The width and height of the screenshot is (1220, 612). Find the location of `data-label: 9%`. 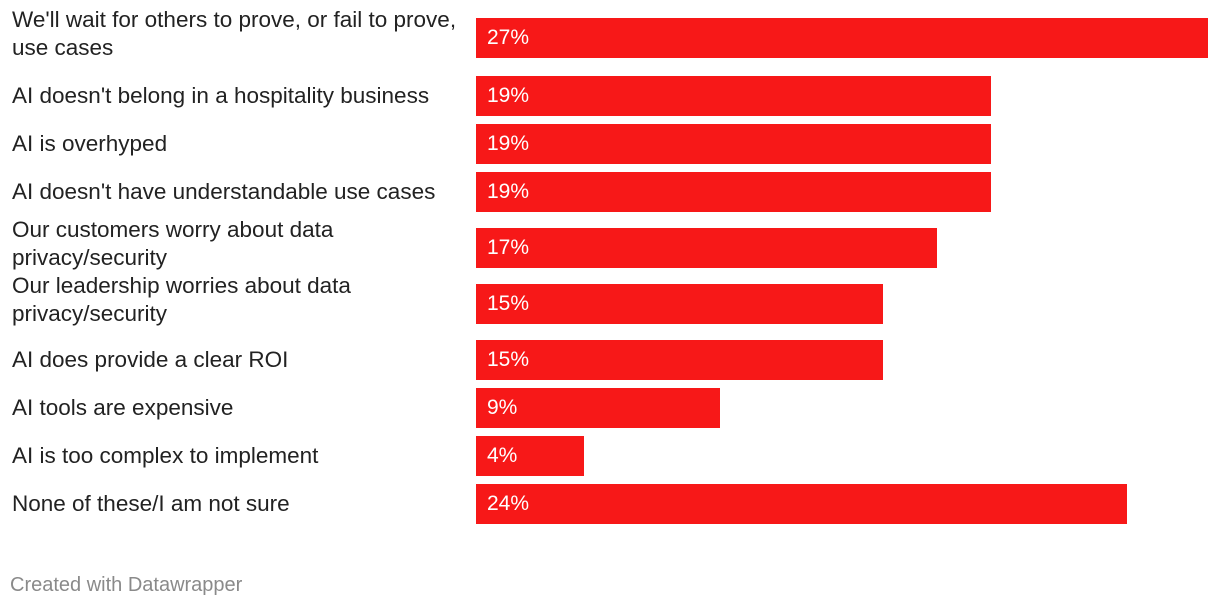

data-label: 9% is located at coordinates (502, 407).